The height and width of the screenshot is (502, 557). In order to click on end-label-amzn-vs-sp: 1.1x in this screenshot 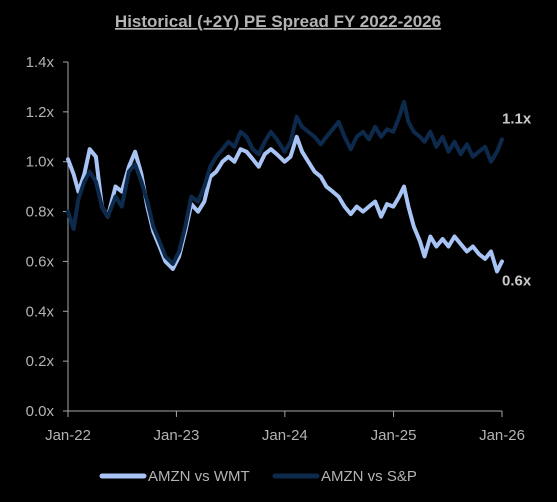, I will do `click(517, 118)`.